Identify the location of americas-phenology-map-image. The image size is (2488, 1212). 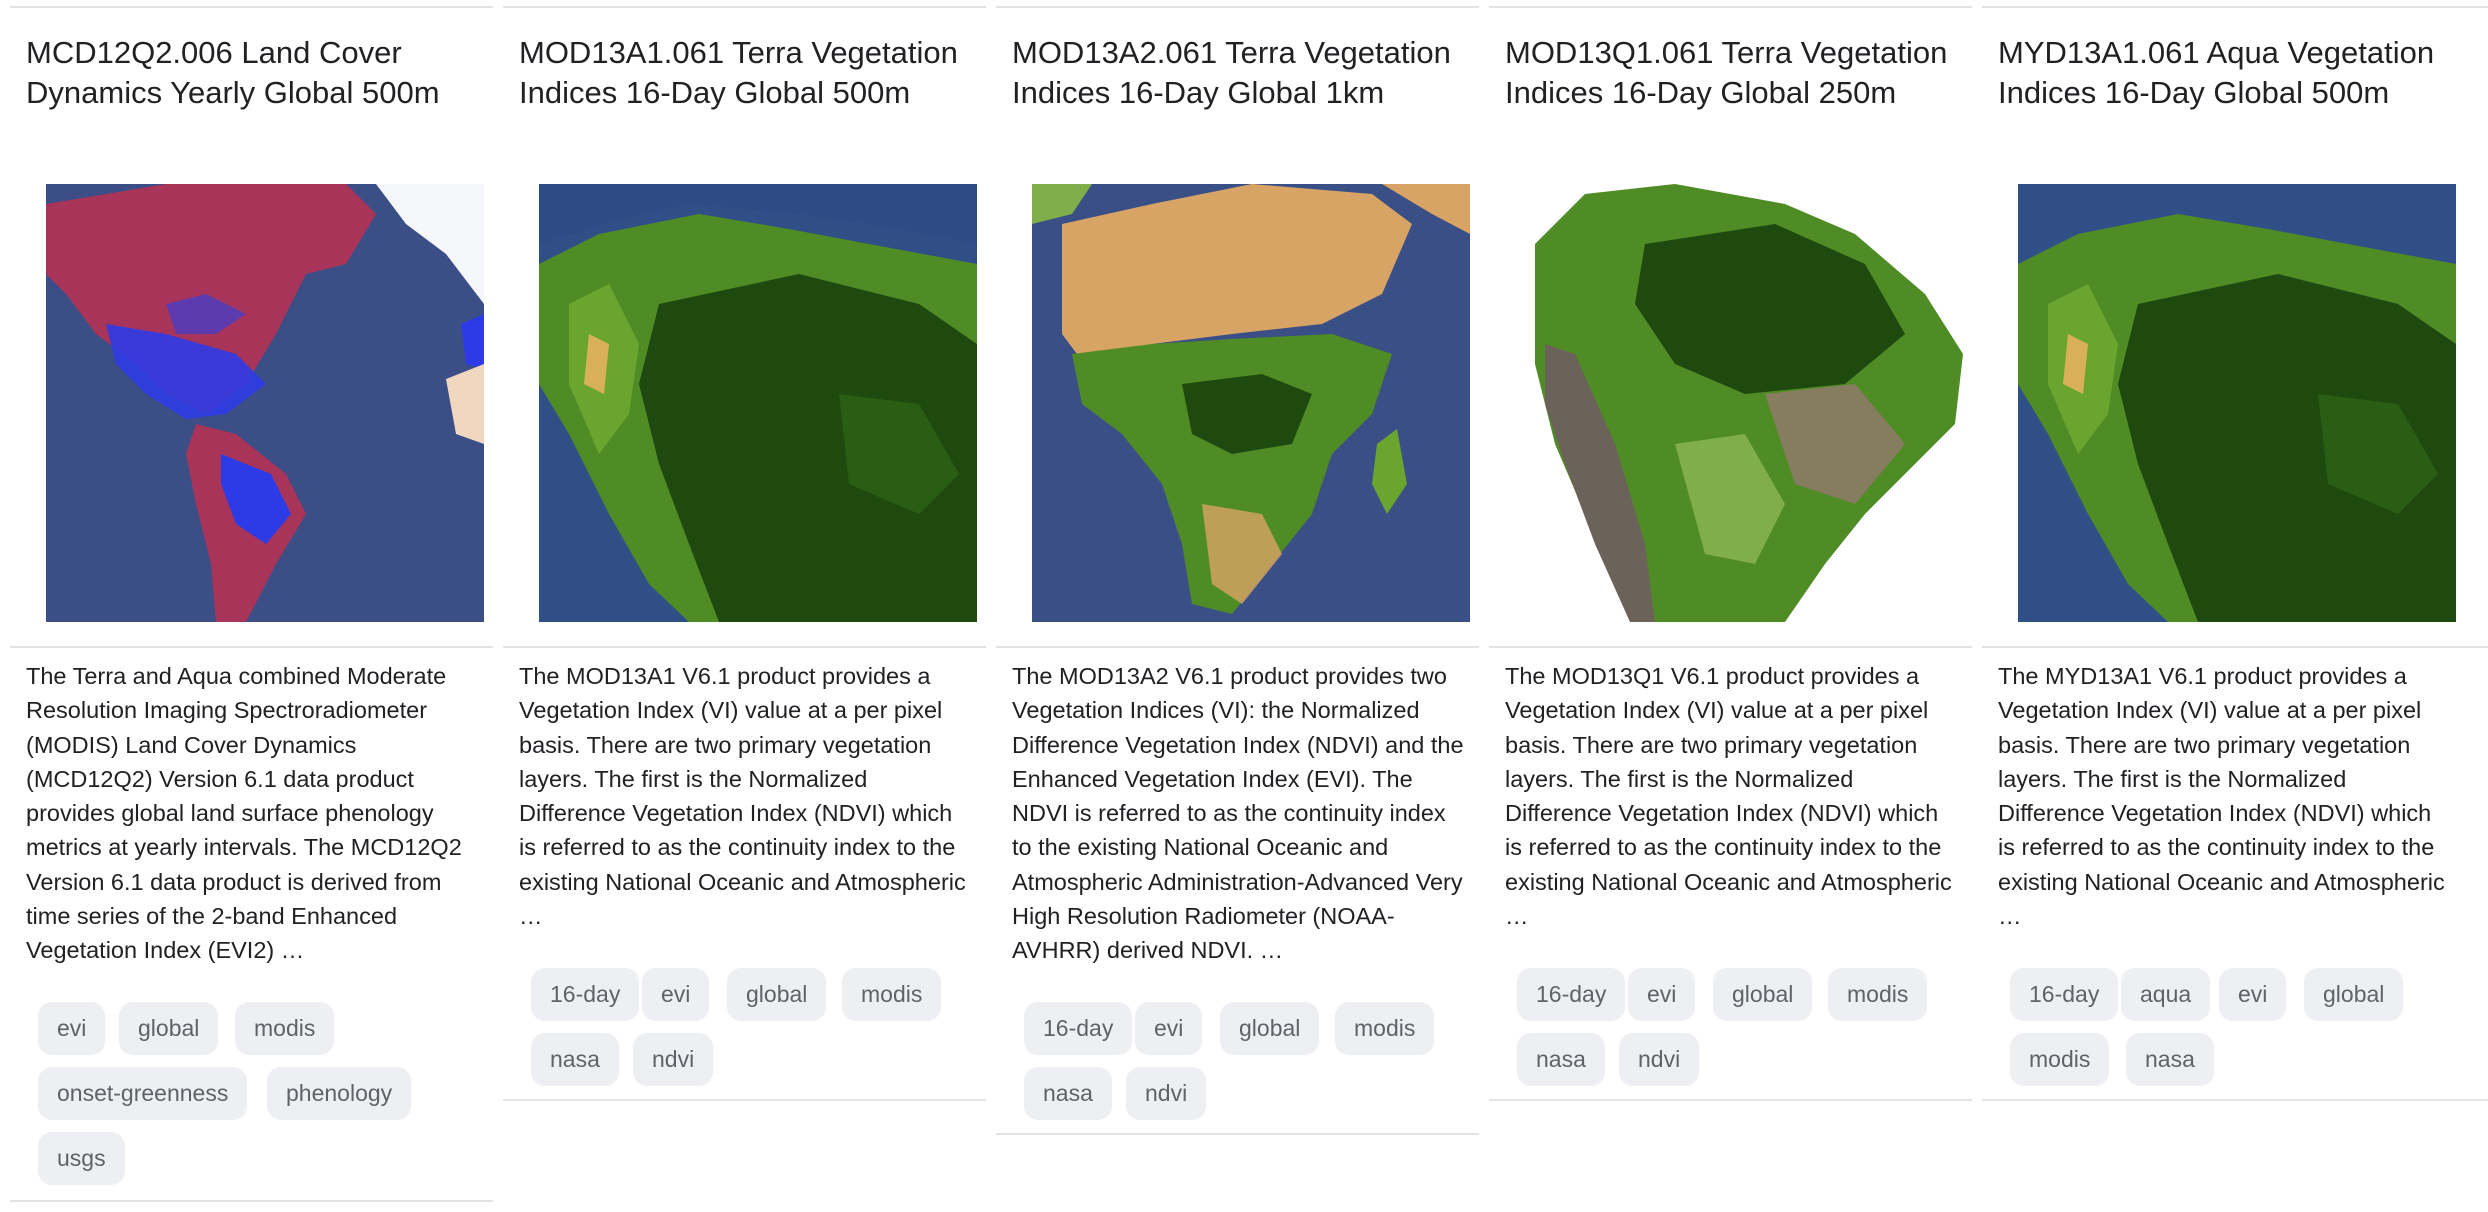
(265, 403).